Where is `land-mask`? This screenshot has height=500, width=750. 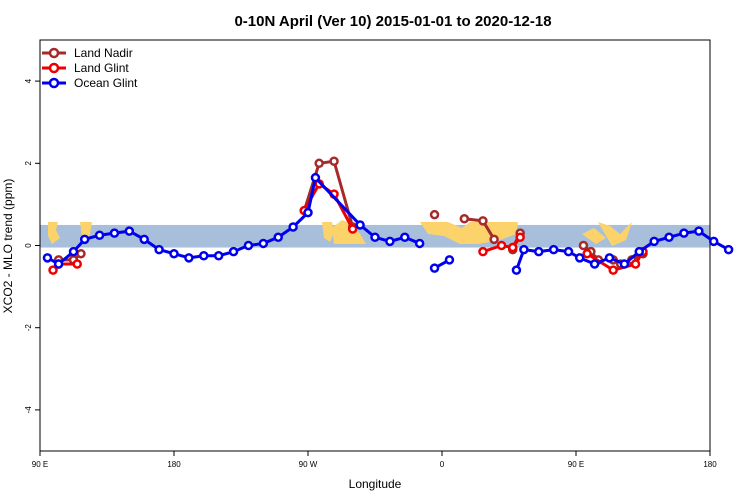
land-mask is located at coordinates (340, 233).